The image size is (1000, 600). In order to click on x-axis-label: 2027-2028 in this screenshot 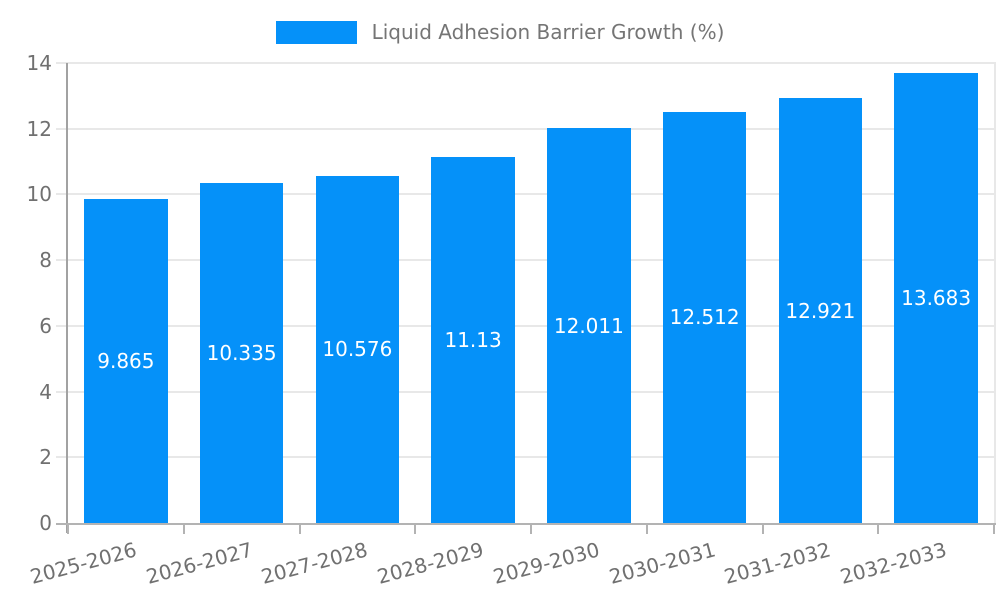, I will do `click(314, 563)`.